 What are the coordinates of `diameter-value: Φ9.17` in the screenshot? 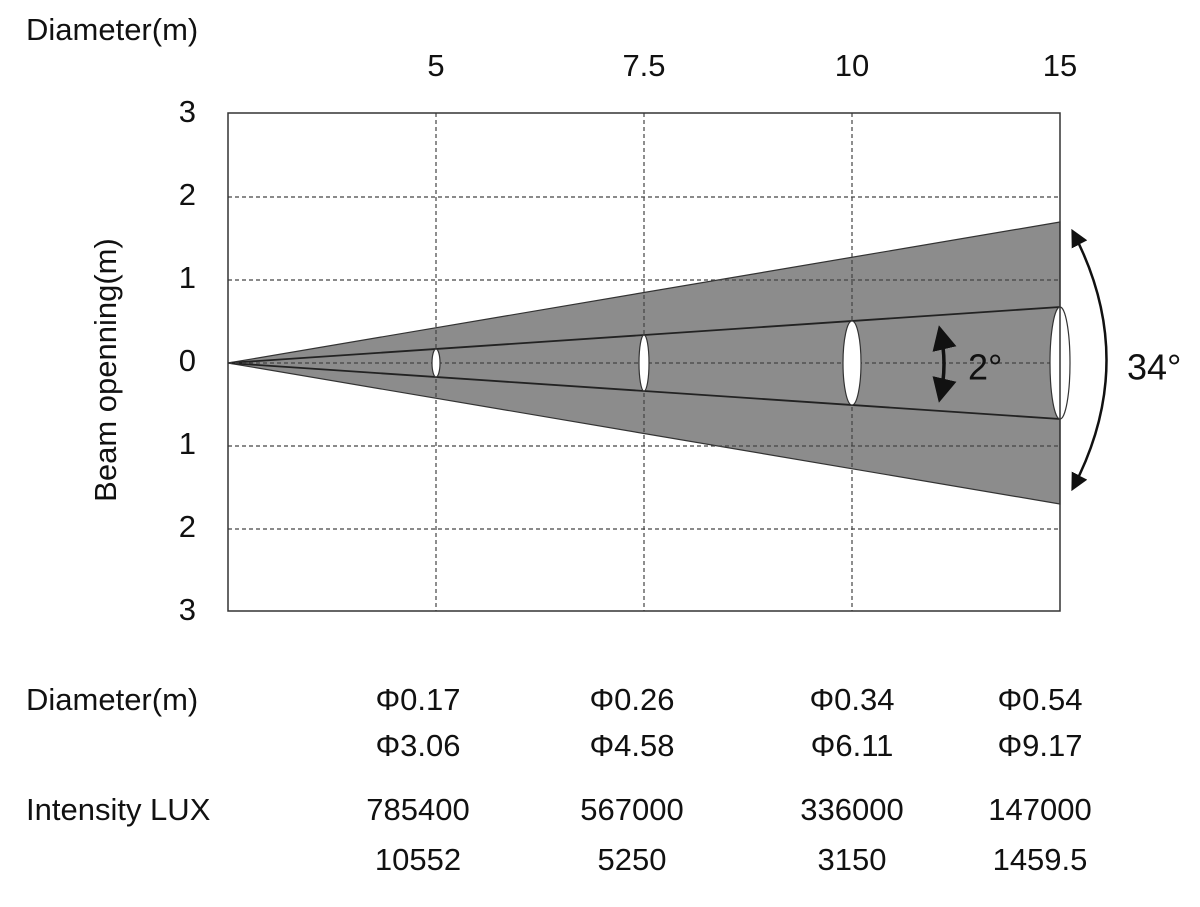 It's located at (1039, 745).